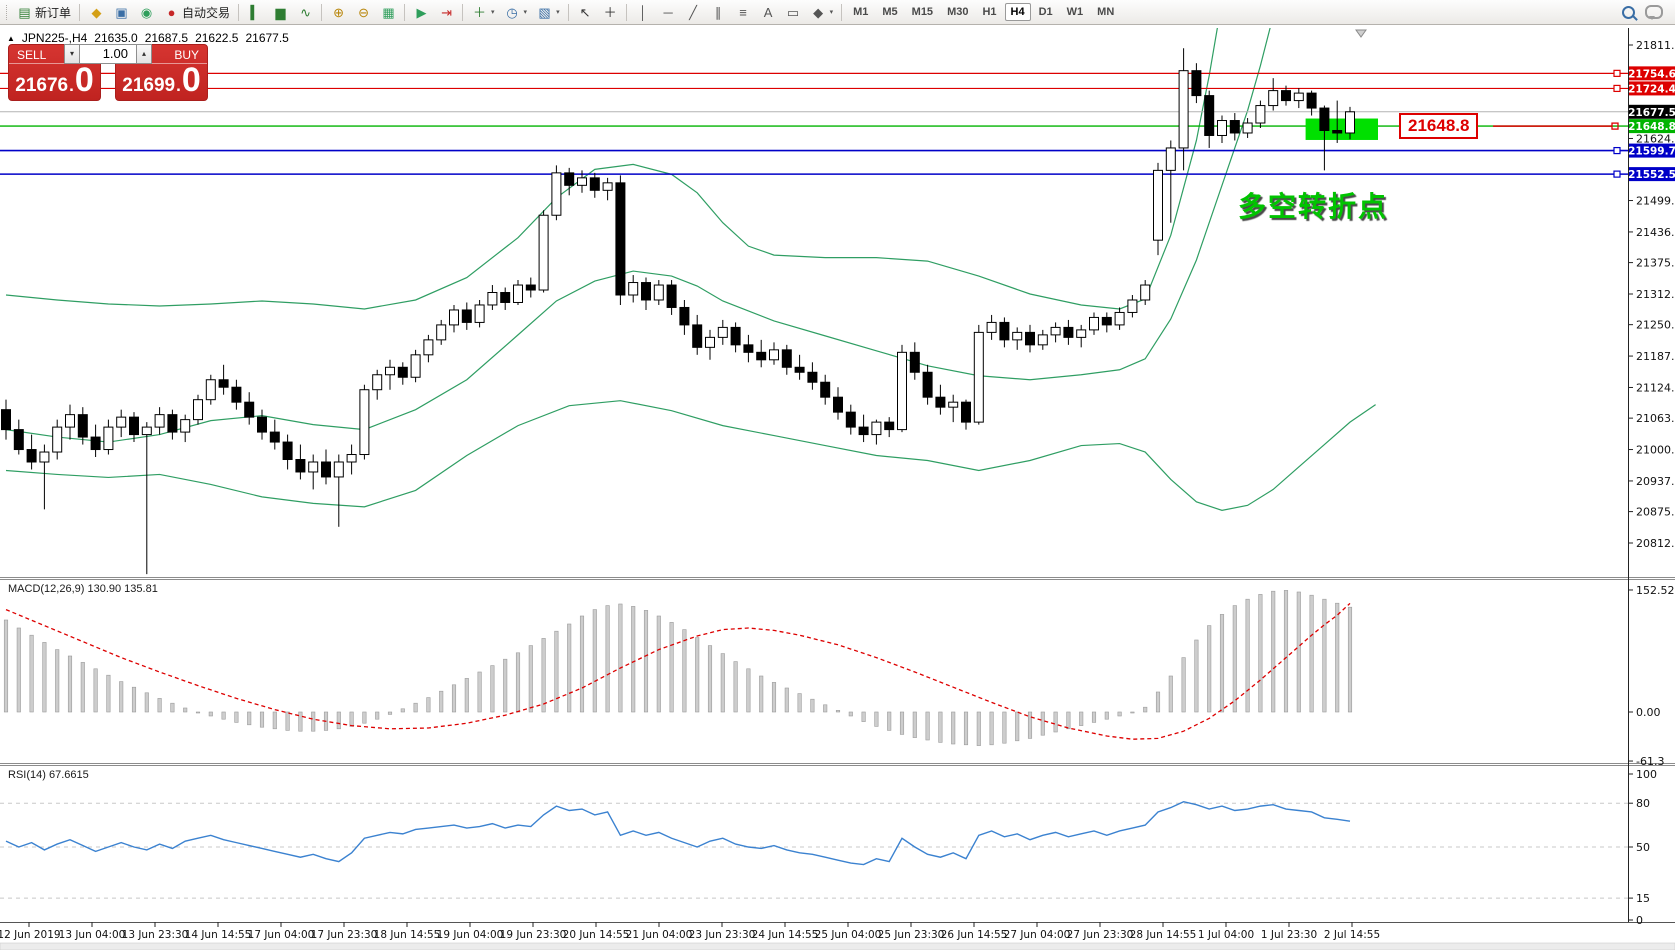 The width and height of the screenshot is (1675, 950). I want to click on svg-text: 25 Jun 04:00, so click(848, 935).